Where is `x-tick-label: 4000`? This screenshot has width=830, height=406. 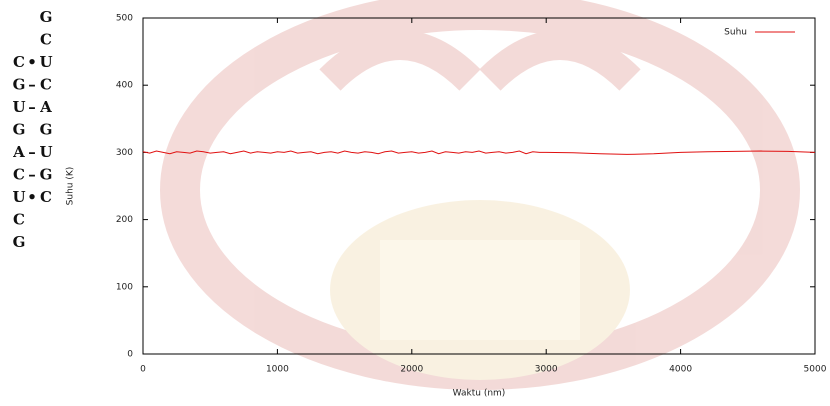 x-tick-label: 4000 is located at coordinates (680, 370).